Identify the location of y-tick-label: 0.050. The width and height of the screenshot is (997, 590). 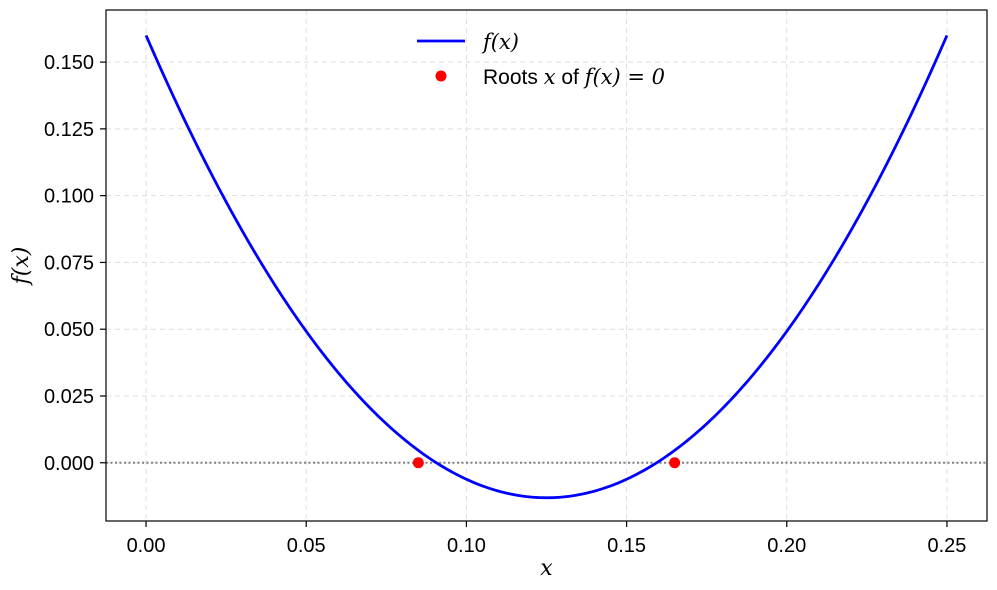
(69, 330).